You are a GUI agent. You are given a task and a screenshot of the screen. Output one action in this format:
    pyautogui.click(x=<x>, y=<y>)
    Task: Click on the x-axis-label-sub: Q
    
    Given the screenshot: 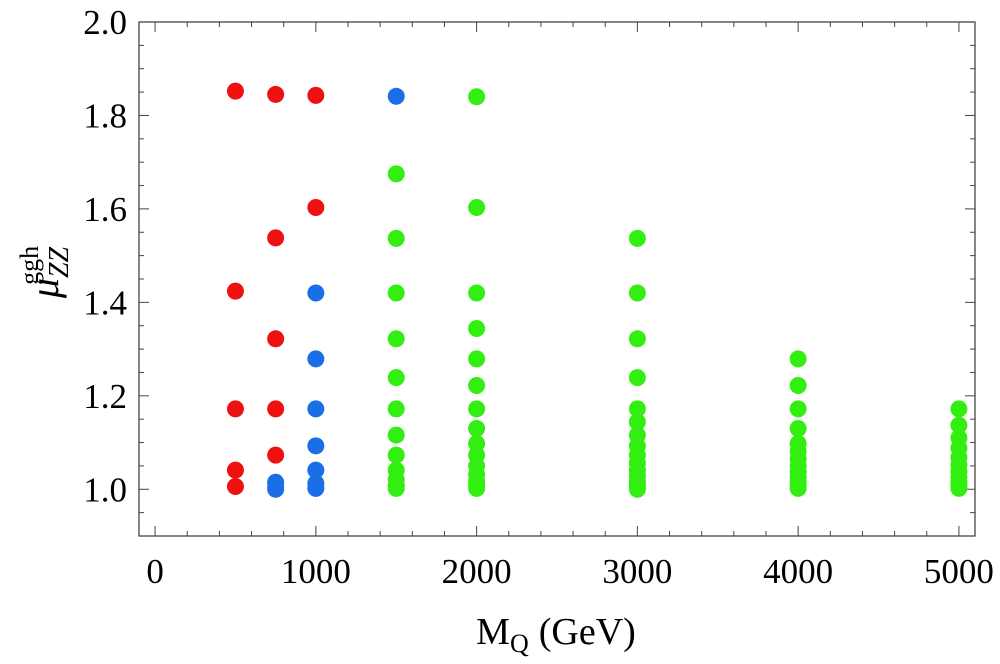 What is the action you would take?
    pyautogui.click(x=519, y=643)
    